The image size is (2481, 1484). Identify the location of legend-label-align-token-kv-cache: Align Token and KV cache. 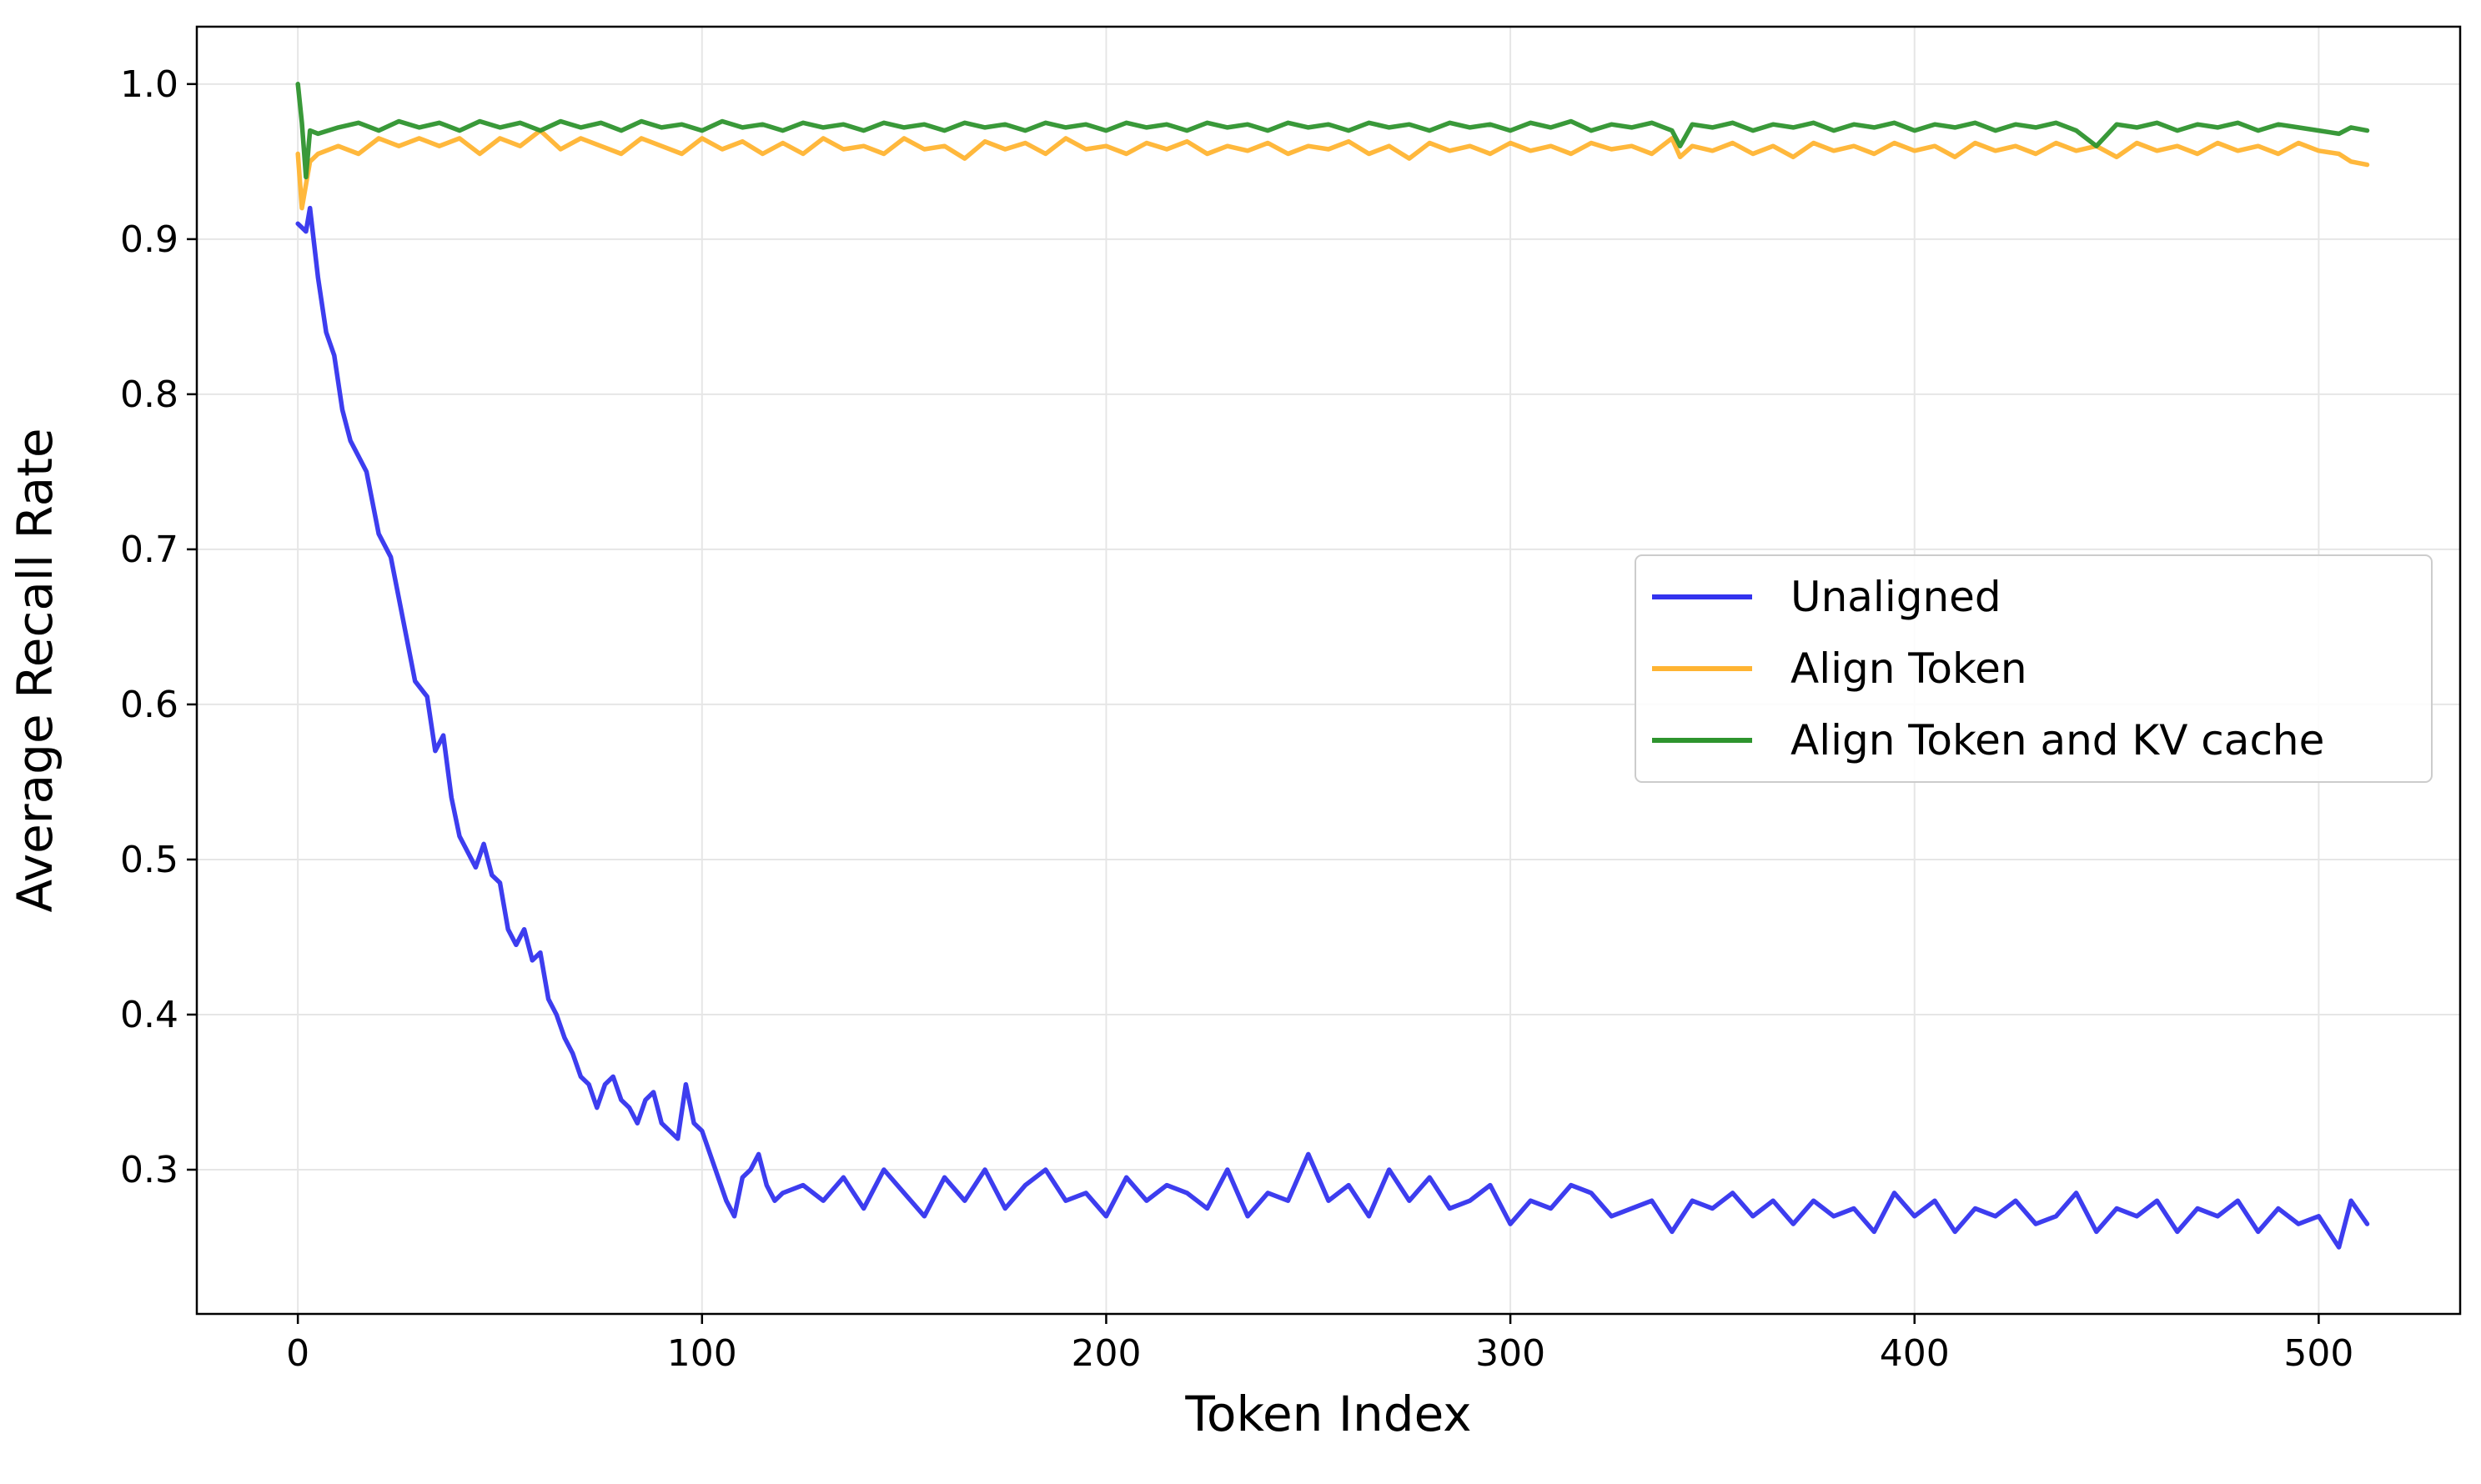
(2057, 740).